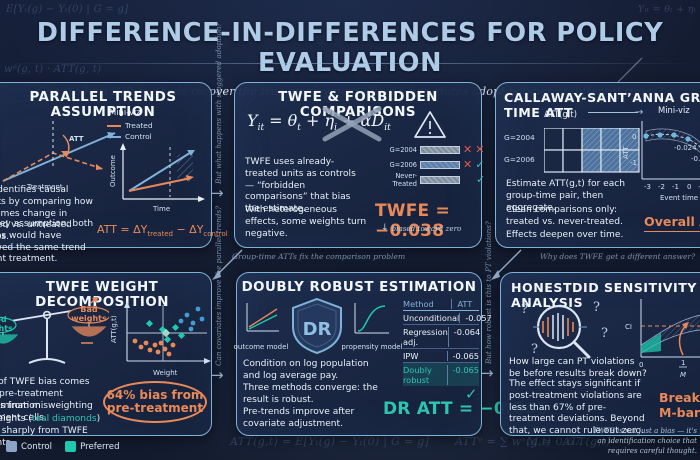 This screenshot has width=700, height=460. What do you see at coordinates (299, 128) in the screenshot?
I see `eq-tsub: t` at bounding box center [299, 128].